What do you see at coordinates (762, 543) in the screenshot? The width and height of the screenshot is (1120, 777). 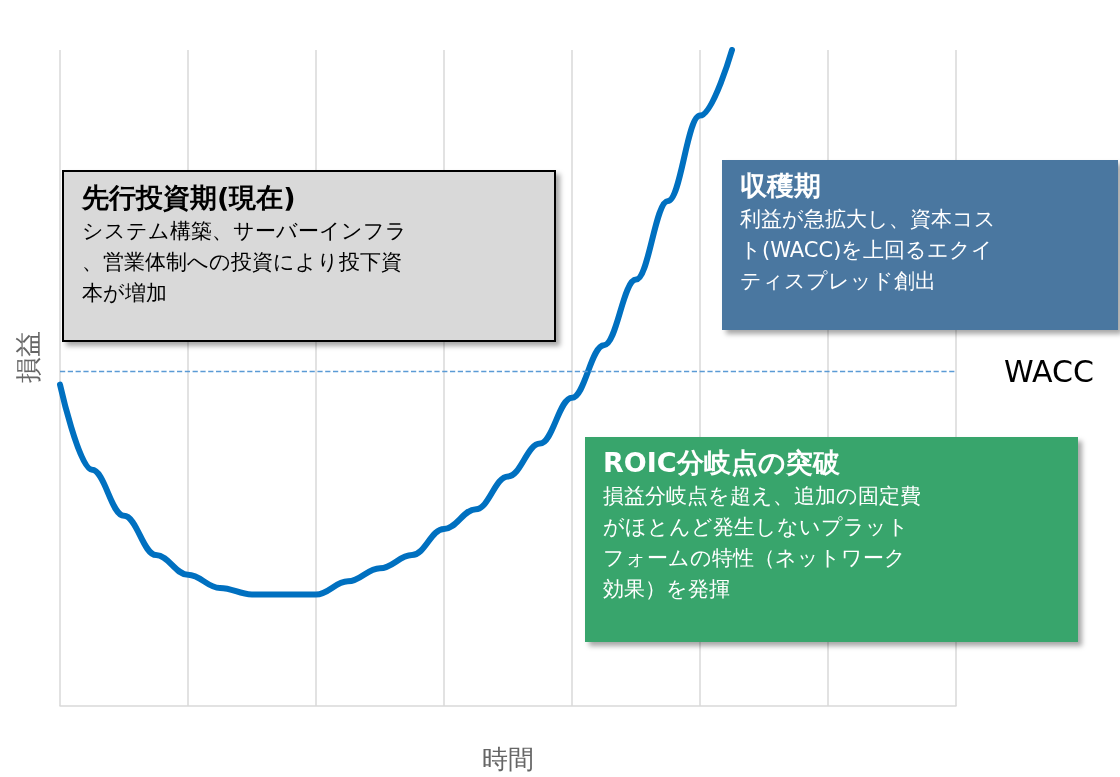 I see `annotation: 損益分岐点を超え、追加の固定費がほとんど発生しないプラットフォームの特性（ネットワーク効果）を発揮` at bounding box center [762, 543].